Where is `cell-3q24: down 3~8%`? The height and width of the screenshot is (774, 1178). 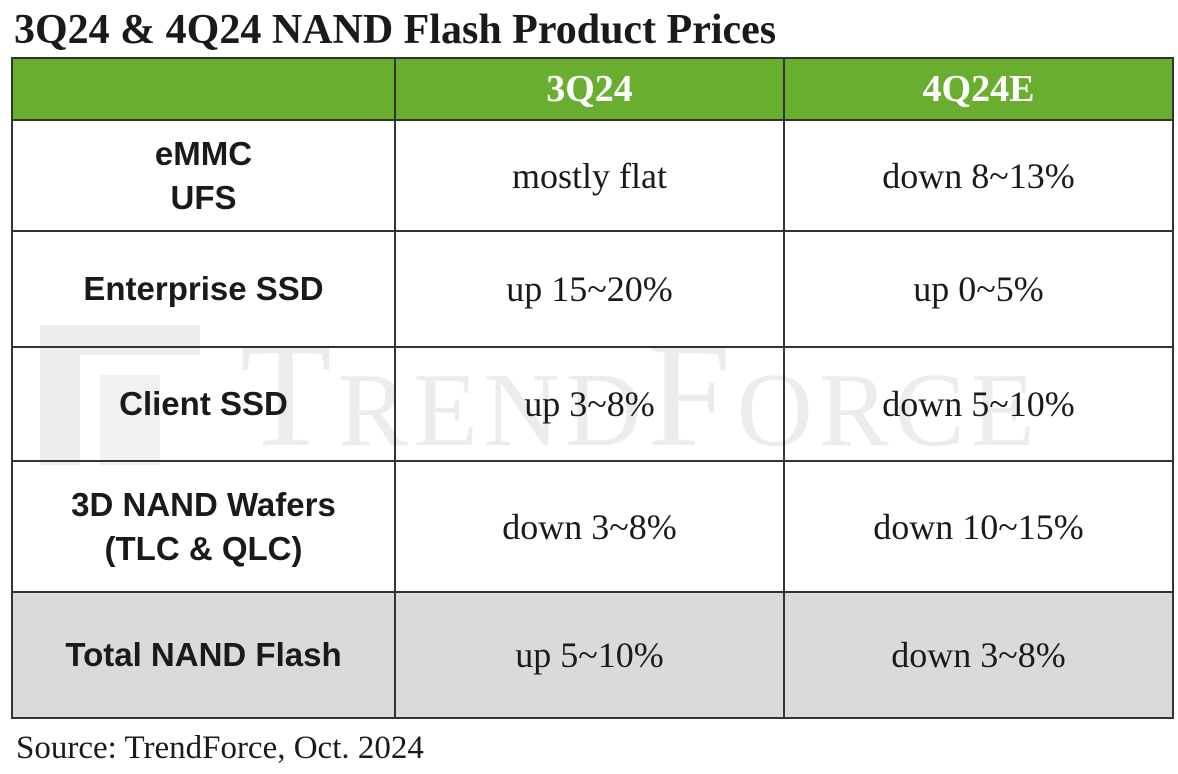
cell-3q24: down 3~8% is located at coordinates (589, 526).